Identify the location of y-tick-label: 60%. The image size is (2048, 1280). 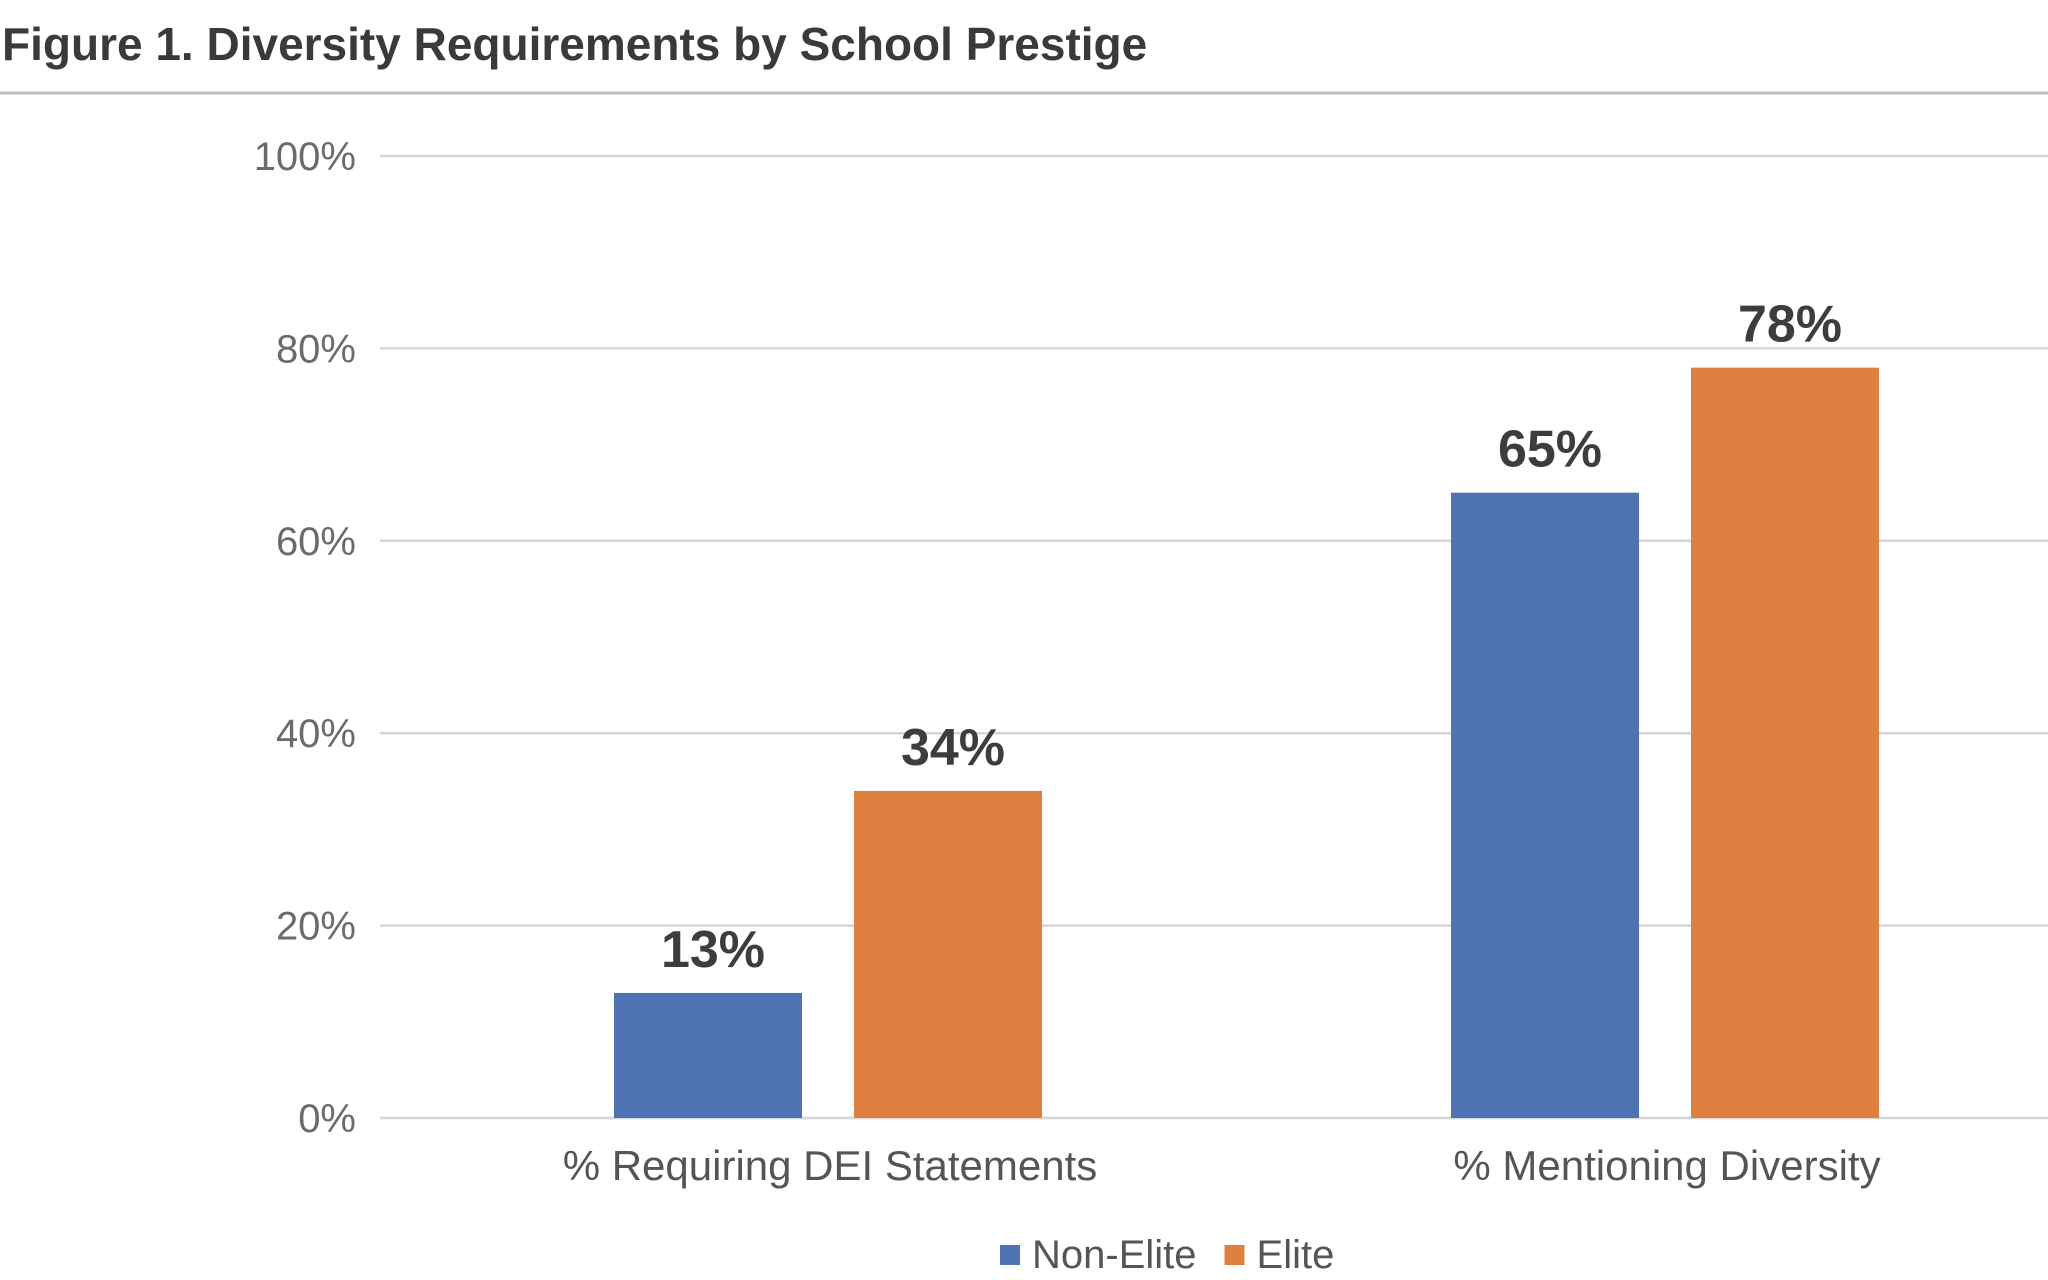
(316, 542).